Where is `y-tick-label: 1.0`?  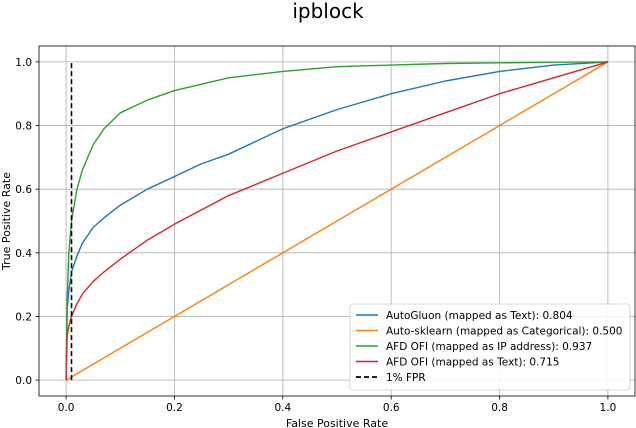
y-tick-label: 1.0 is located at coordinates (23, 63).